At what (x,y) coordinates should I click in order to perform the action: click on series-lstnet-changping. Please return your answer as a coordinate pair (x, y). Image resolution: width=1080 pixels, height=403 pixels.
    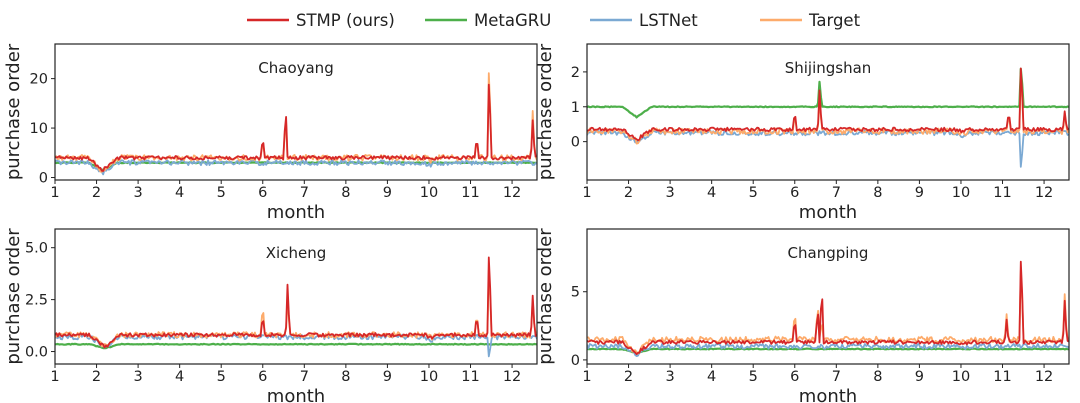
    Looking at the image, I should click on (828, 350).